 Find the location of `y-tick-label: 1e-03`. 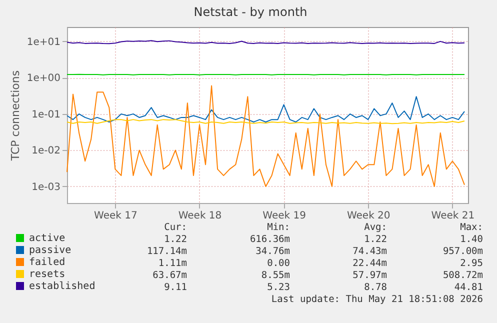

y-tick-label: 1e-03 is located at coordinates (46, 187).